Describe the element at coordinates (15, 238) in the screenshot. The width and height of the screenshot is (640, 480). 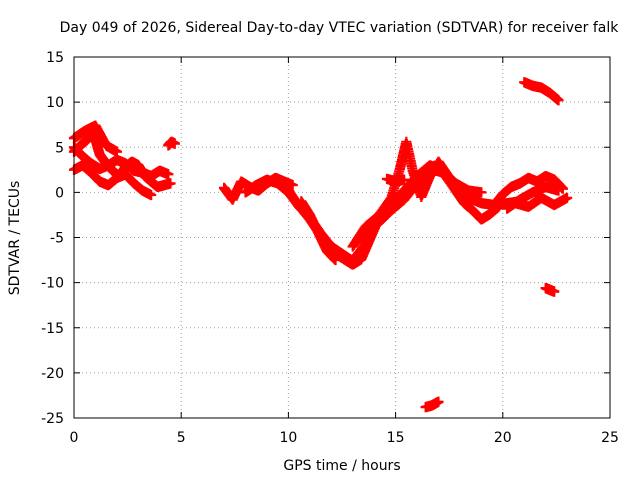
I see `y-axis-label: SDTVAR / TECUs` at that location.